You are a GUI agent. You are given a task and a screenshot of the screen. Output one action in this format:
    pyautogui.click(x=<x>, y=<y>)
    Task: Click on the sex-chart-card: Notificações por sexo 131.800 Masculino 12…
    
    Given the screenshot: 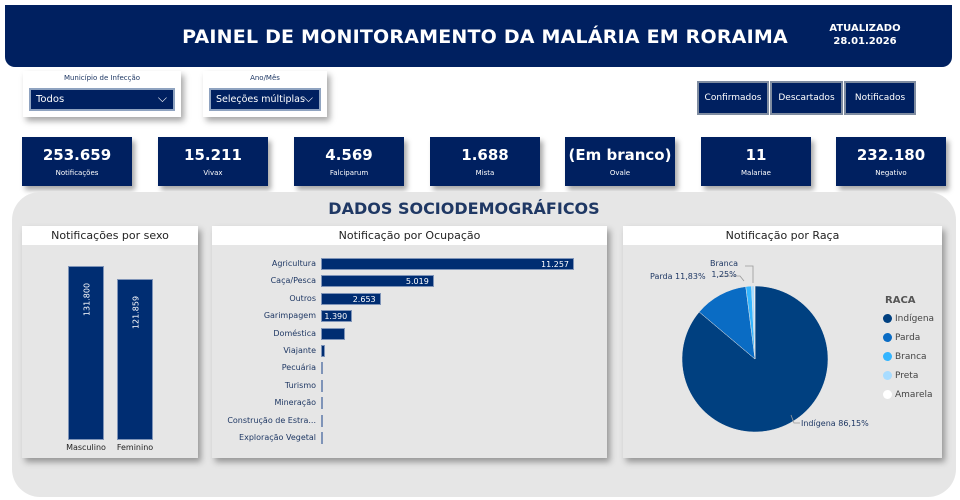 What is the action you would take?
    pyautogui.click(x=110, y=342)
    